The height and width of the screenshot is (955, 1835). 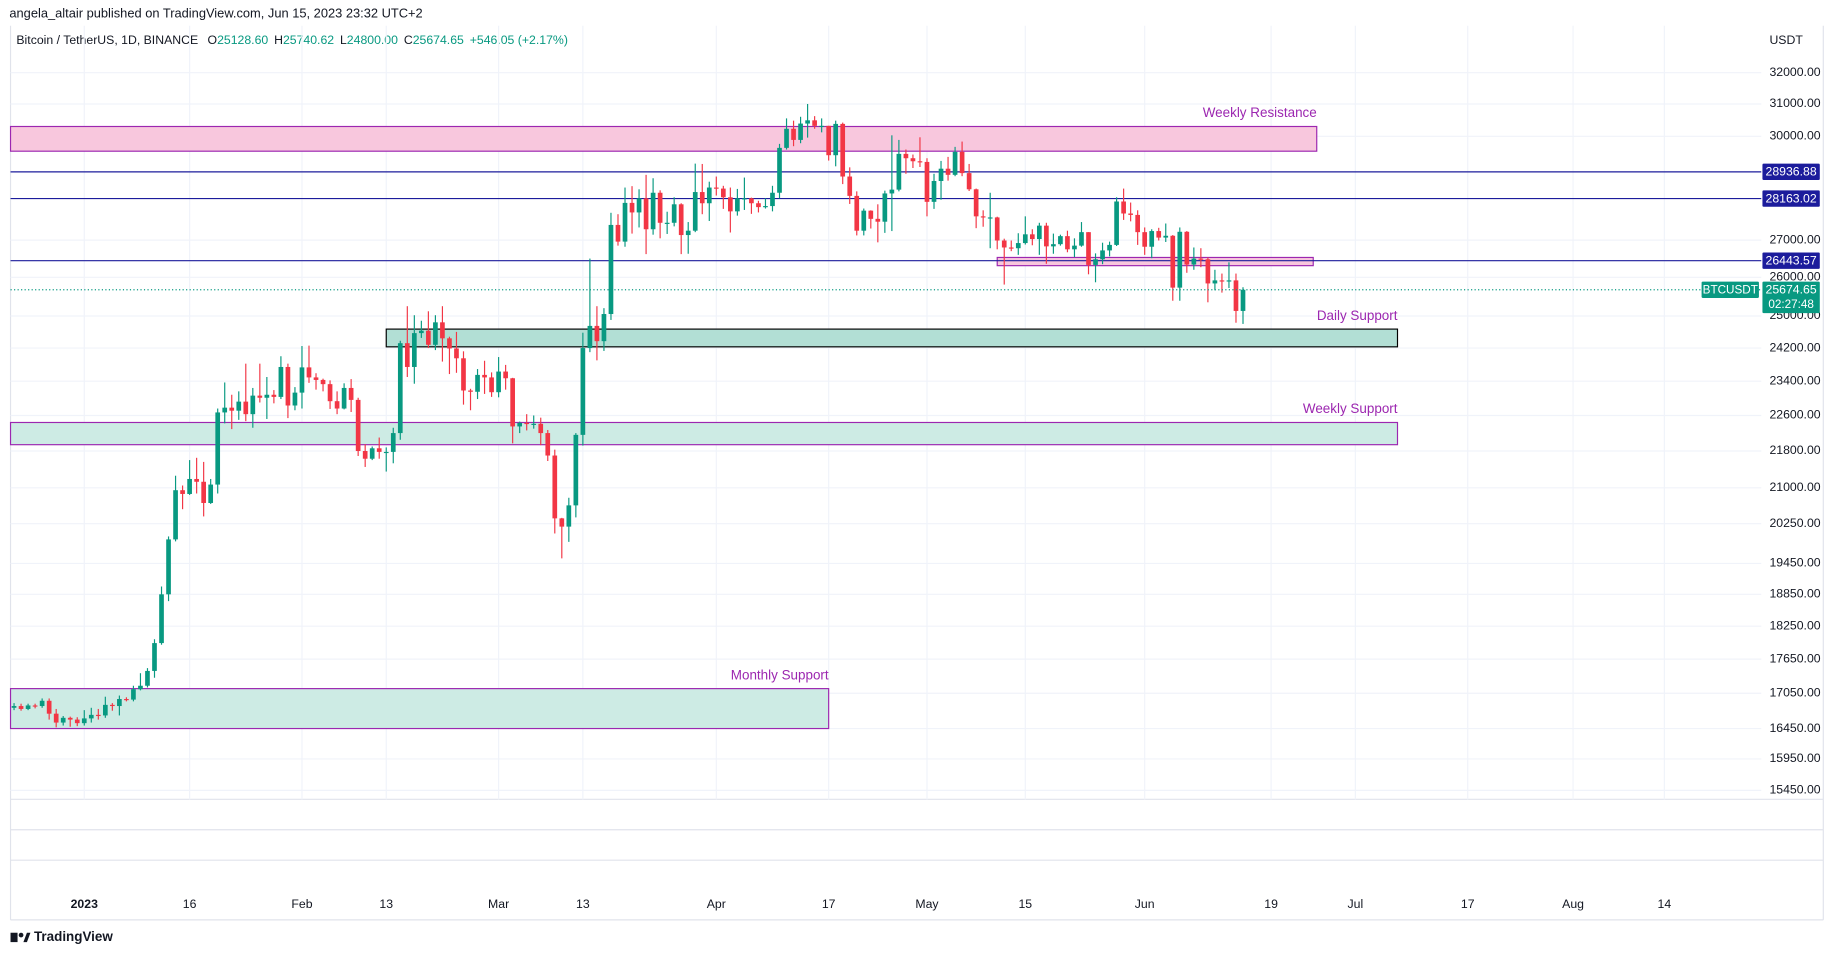 I want to click on legend-symbol: Bitcoin / TetherUS, 1D, BINANCE, so click(x=107, y=40).